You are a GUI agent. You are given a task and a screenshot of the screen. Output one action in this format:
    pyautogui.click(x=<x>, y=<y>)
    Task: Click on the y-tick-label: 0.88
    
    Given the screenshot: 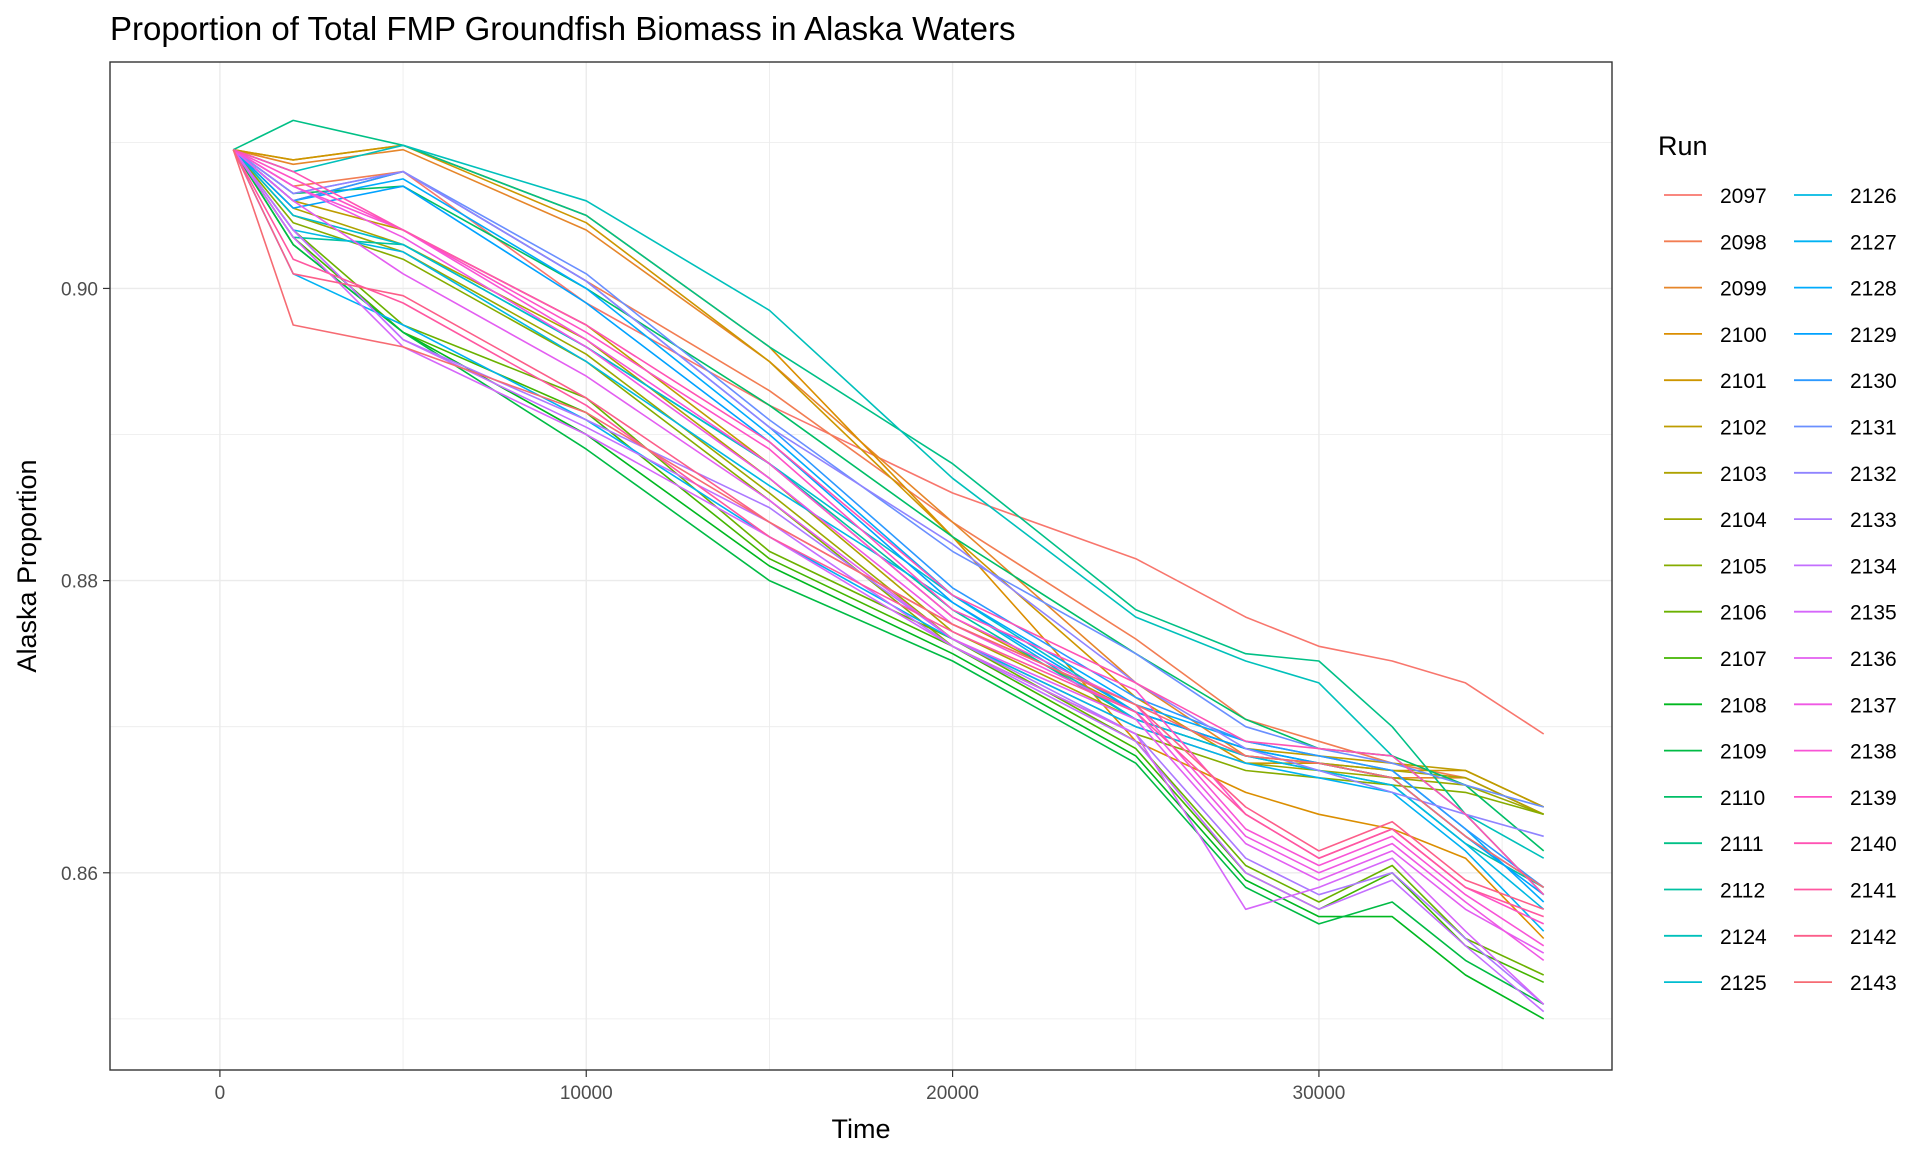 What is the action you would take?
    pyautogui.click(x=79, y=582)
    